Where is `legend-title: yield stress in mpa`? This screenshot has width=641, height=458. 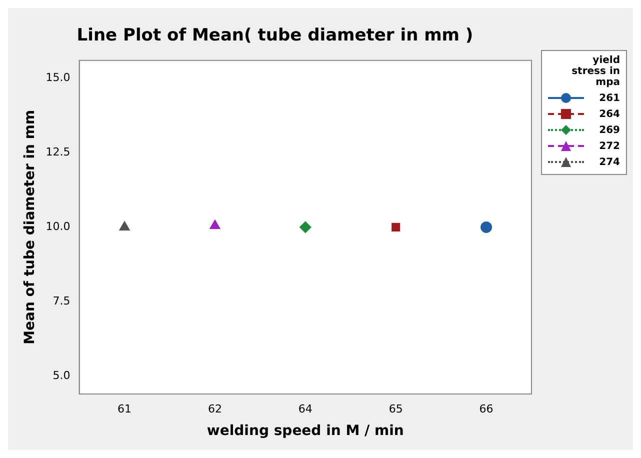 legend-title: yield stress in mpa is located at coordinates (595, 71).